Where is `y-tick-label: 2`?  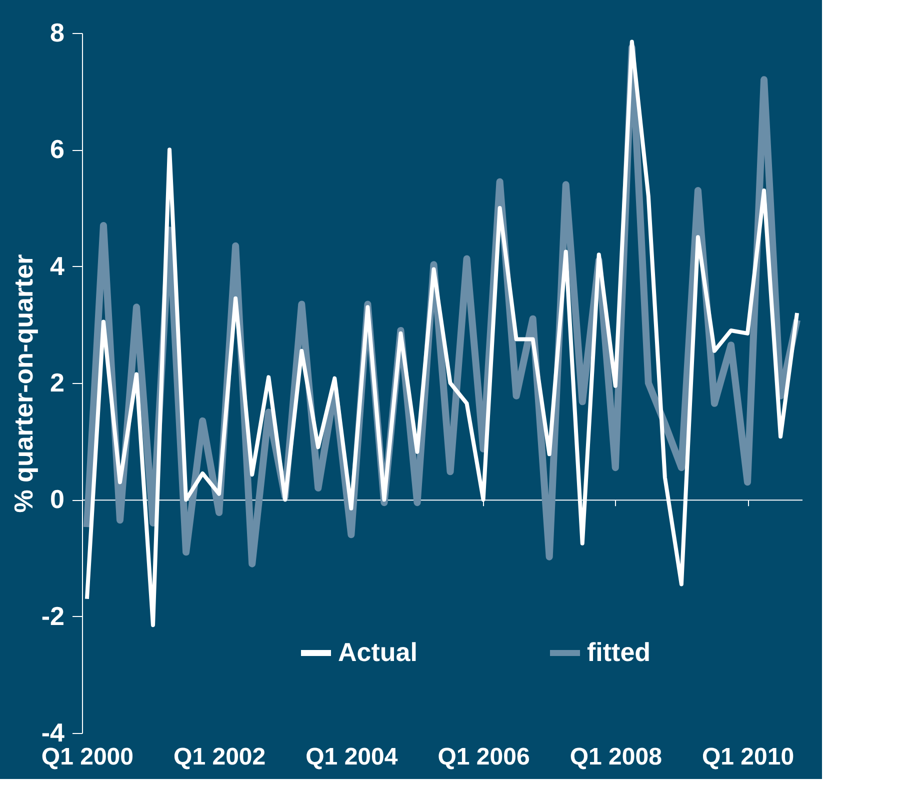 y-tick-label: 2 is located at coordinates (57, 383).